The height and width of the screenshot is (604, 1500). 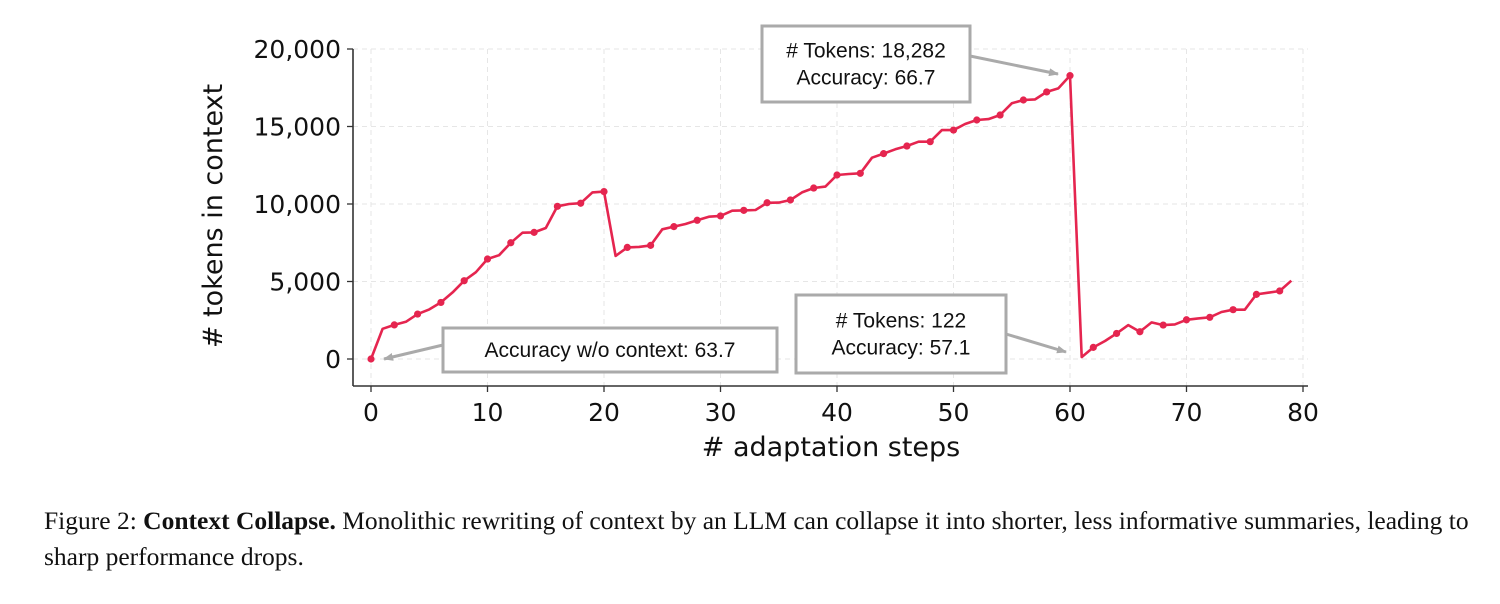 I want to click on y-axis-label: # tokens in context, so click(x=213, y=216).